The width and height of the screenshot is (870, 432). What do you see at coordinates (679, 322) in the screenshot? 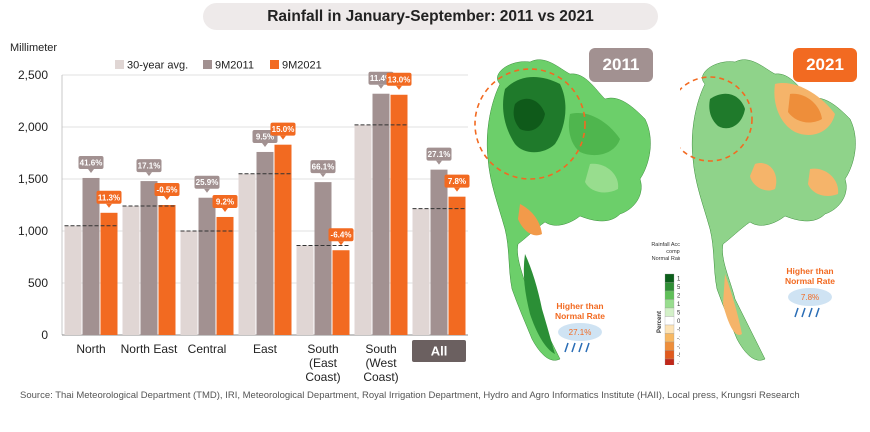
I see `legend-value-label: 0` at bounding box center [679, 322].